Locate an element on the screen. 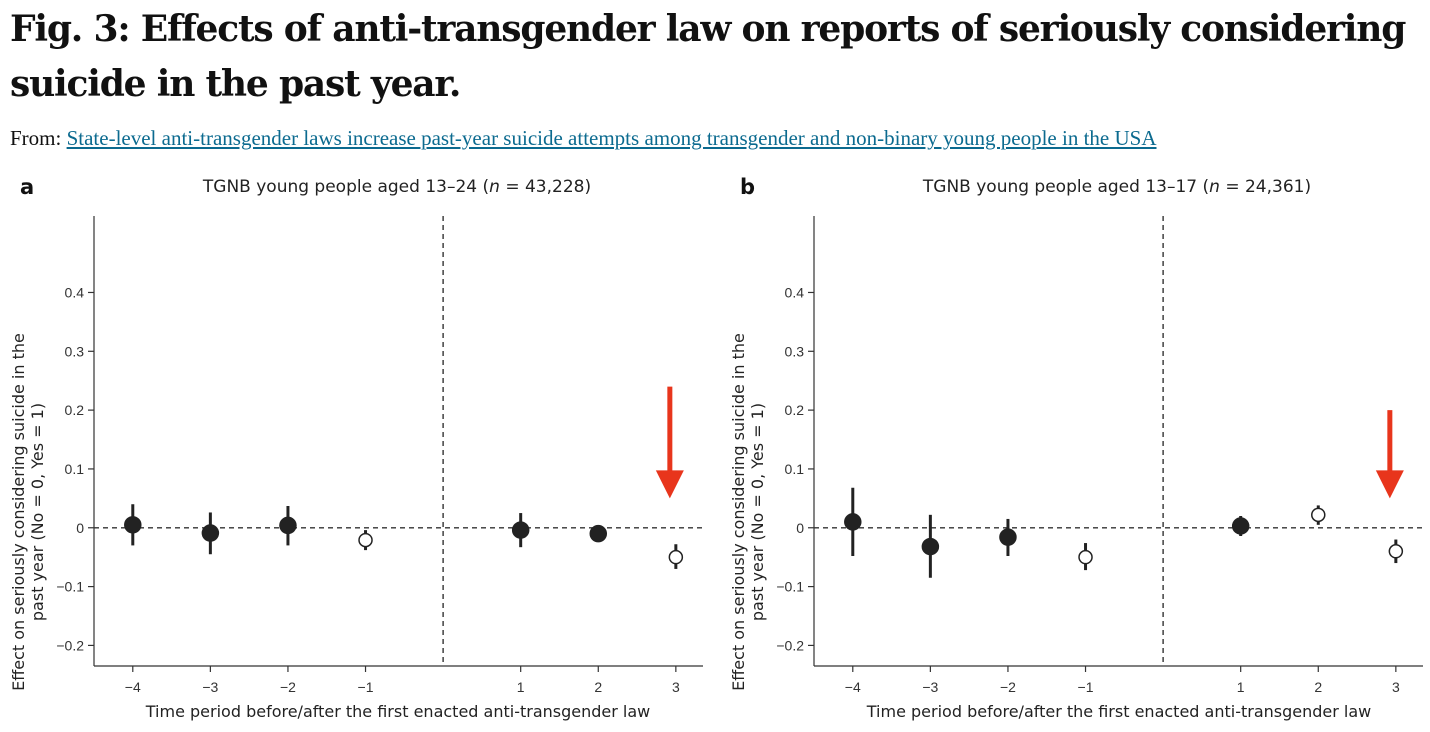  y-tick-label-b: 0.3 is located at coordinates (795, 351).